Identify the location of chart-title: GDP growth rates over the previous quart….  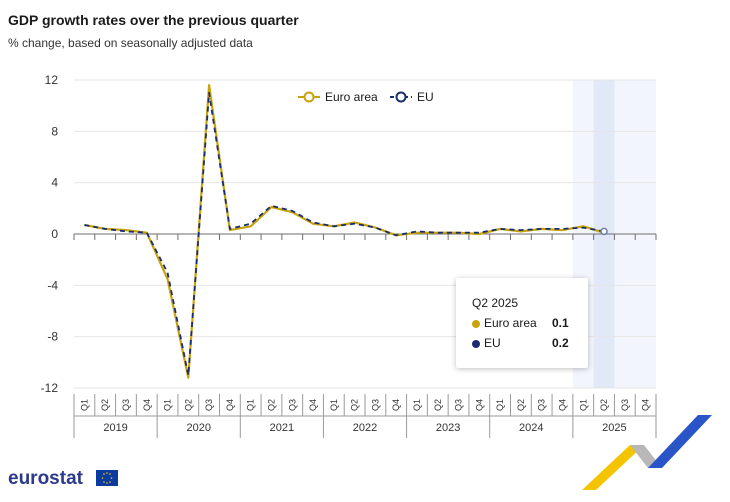
(153, 20).